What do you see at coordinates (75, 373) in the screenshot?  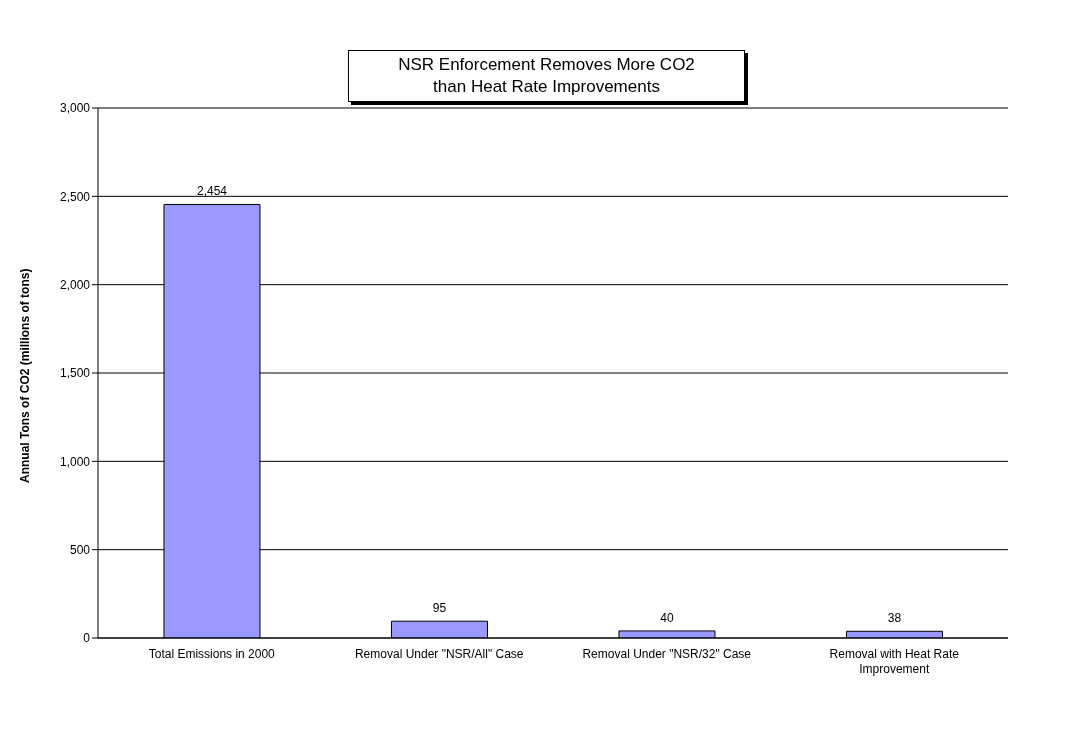 I see `y-tick-label: 1,500` at bounding box center [75, 373].